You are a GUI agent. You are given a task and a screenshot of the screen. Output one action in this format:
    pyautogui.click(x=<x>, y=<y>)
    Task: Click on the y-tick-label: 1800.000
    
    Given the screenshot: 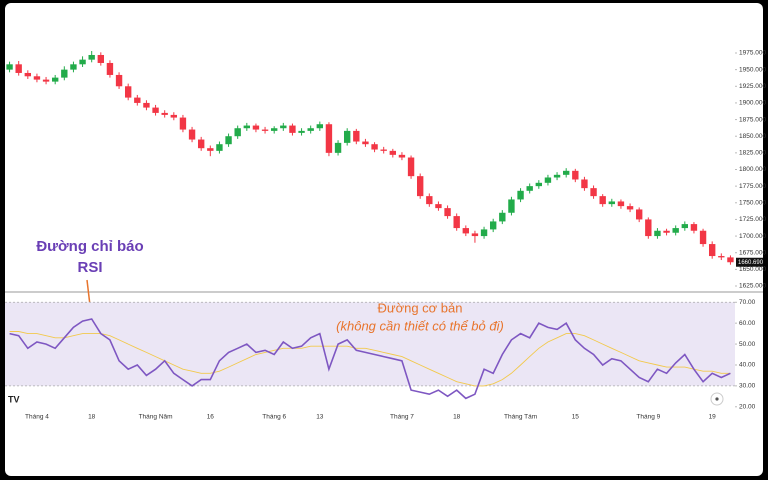 What is the action you would take?
    pyautogui.click(x=752, y=169)
    